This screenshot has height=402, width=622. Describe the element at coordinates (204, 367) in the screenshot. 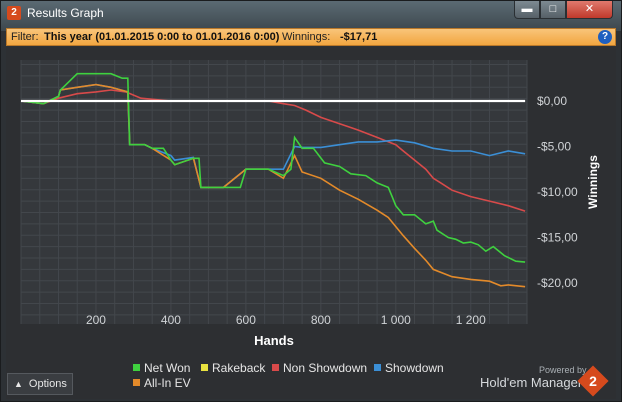

I see `legend-rakeback-swatch` at that location.